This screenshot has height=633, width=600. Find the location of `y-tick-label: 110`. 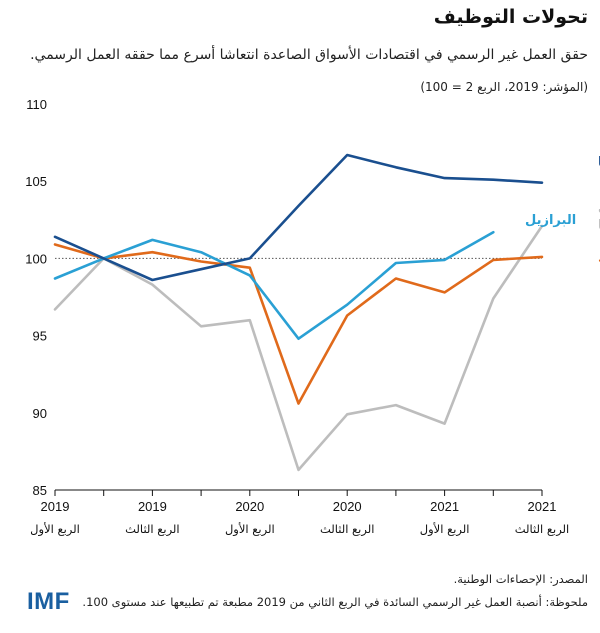

y-tick-label: 110 is located at coordinates (36, 104).